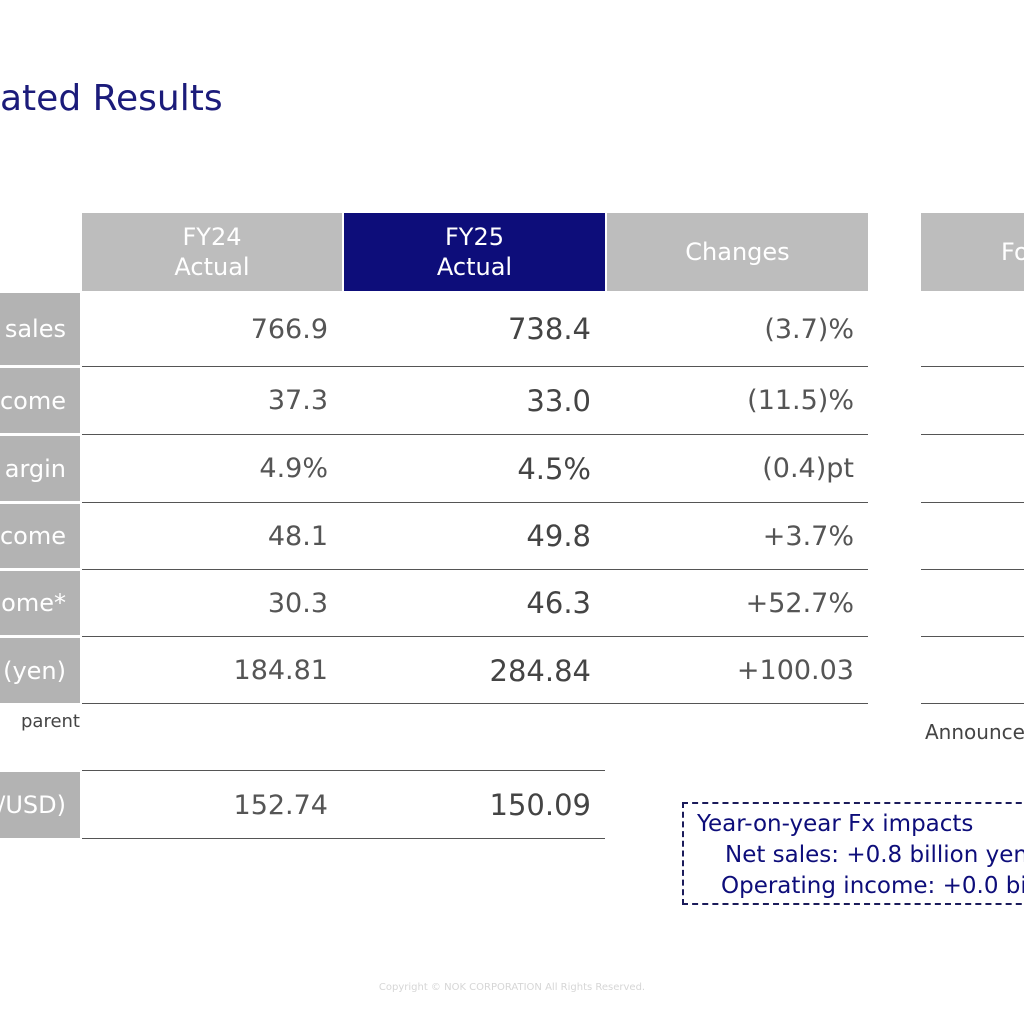  Describe the element at coordinates (558, 536) in the screenshot. I see `cell-fy25-4: 49.8` at that location.